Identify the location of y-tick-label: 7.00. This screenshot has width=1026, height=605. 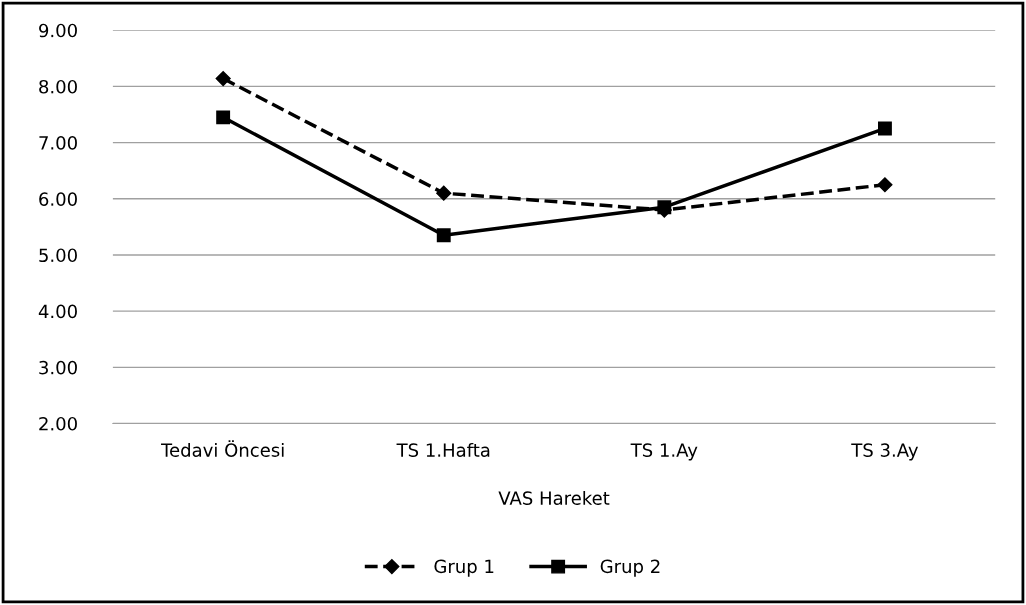
(58, 143).